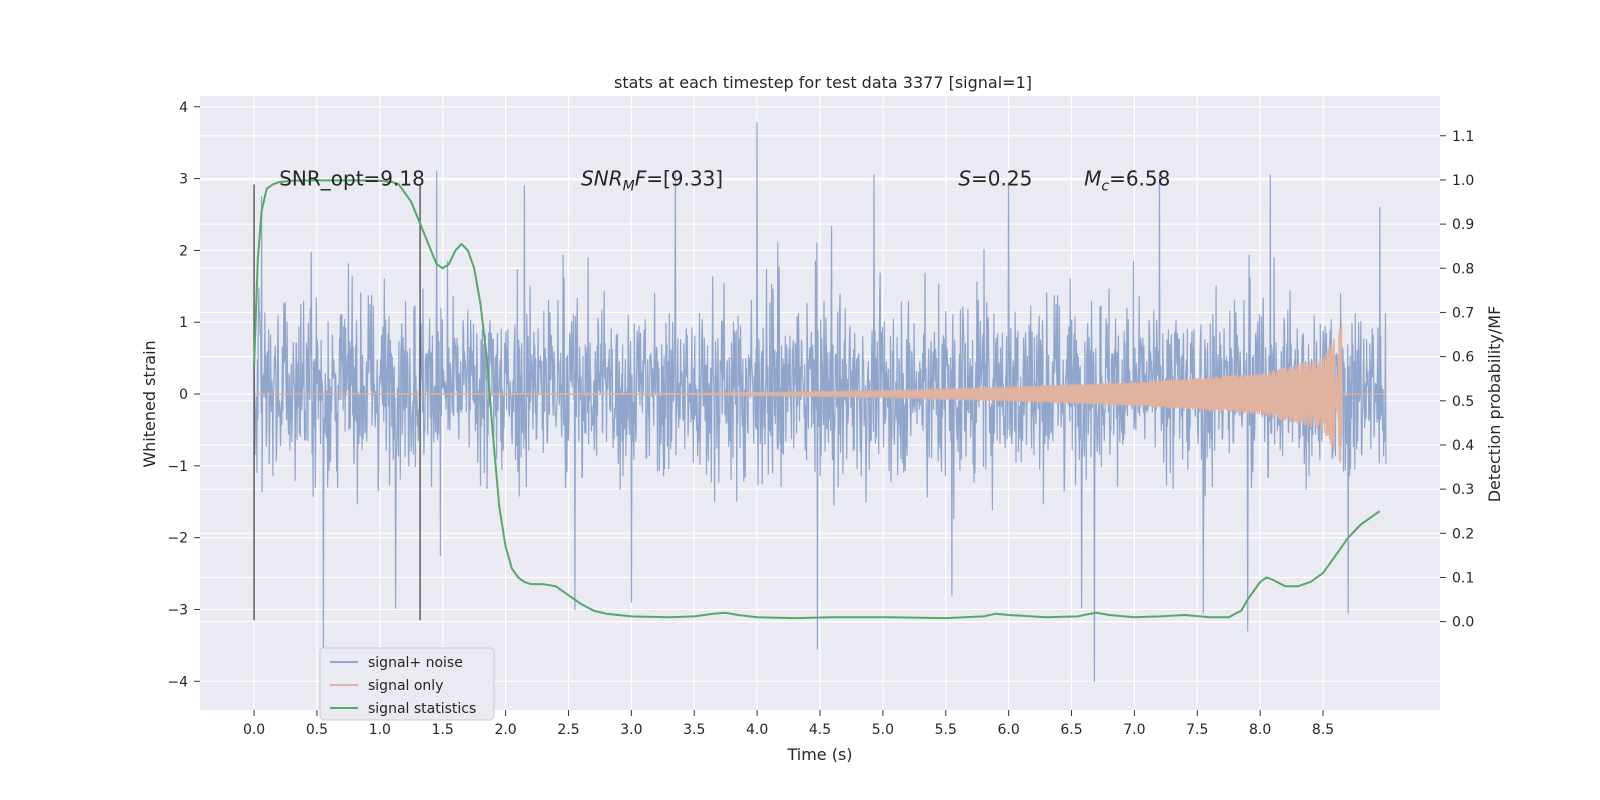 This screenshot has height=800, width=1600. I want to click on y-right-tick-label-11: 1.1, so click(1463, 137).